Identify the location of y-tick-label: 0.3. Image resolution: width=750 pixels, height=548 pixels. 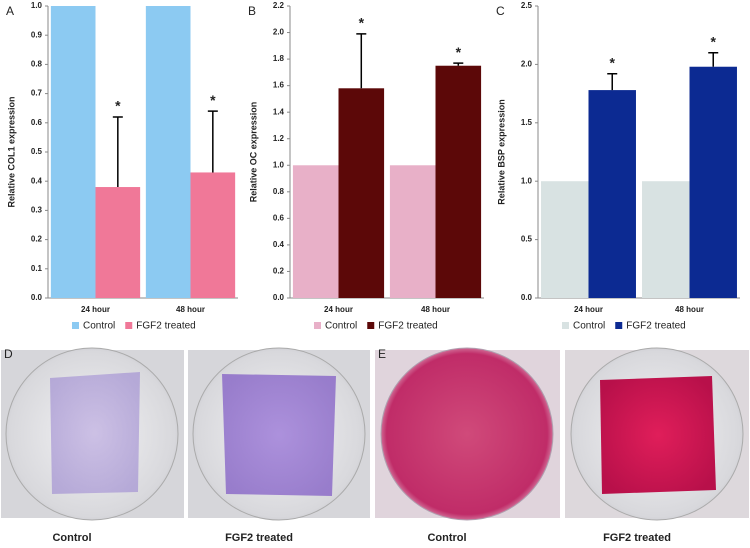
(37, 210).